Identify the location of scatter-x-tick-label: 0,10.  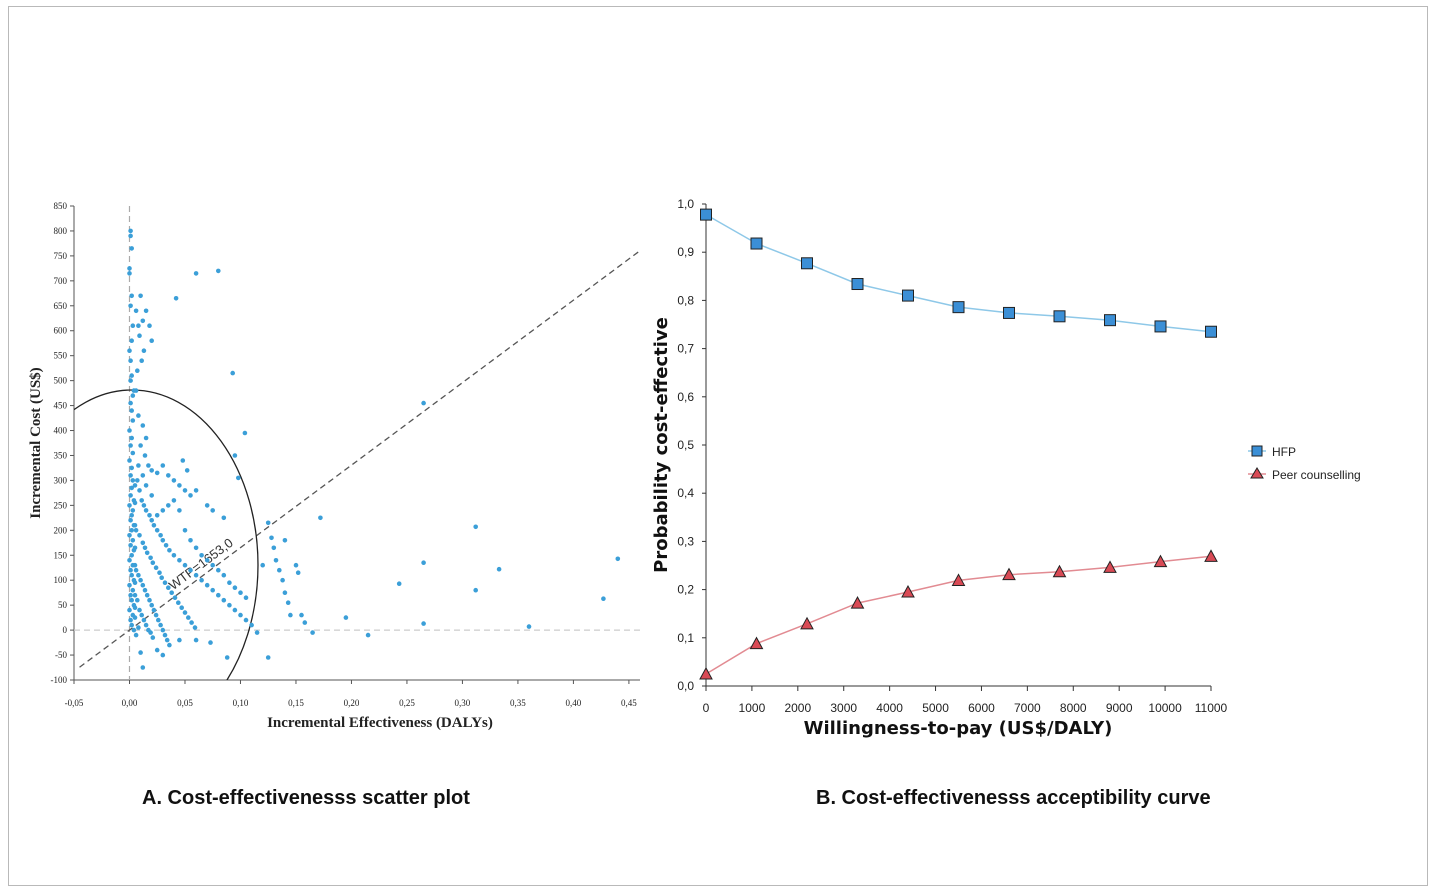
(241, 703).